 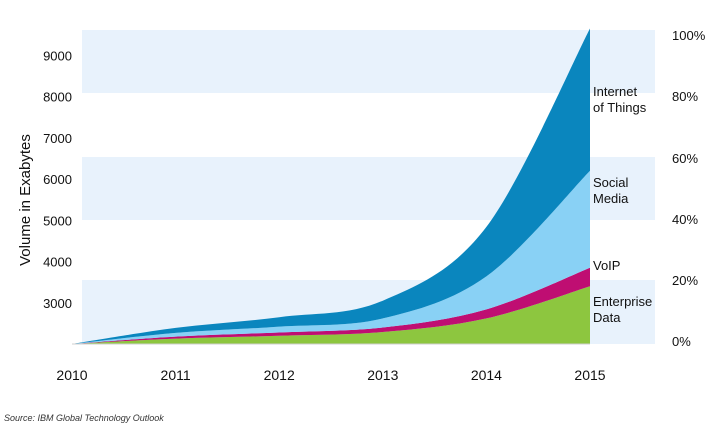 What do you see at coordinates (57, 138) in the screenshot?
I see `y-tick-label: 7000` at bounding box center [57, 138].